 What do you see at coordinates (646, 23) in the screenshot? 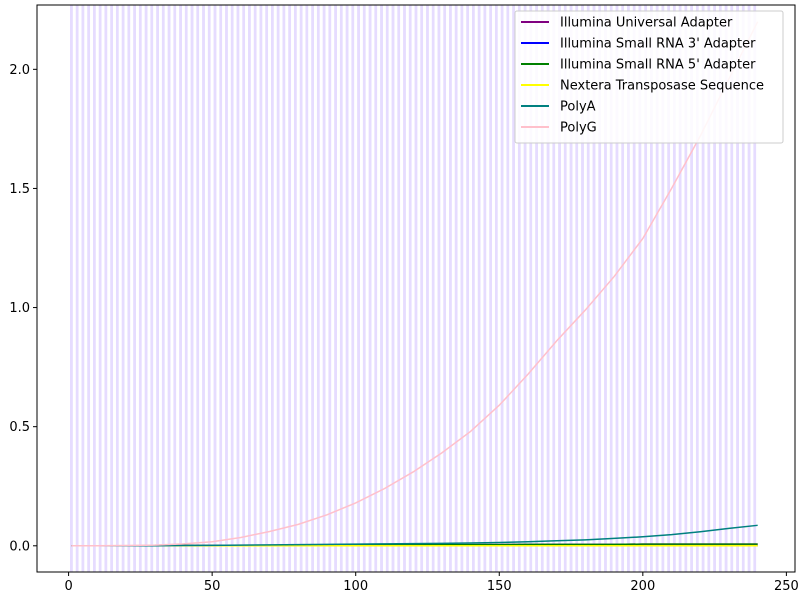
I see `legend-label: Illumina Universal Adapter` at bounding box center [646, 23].